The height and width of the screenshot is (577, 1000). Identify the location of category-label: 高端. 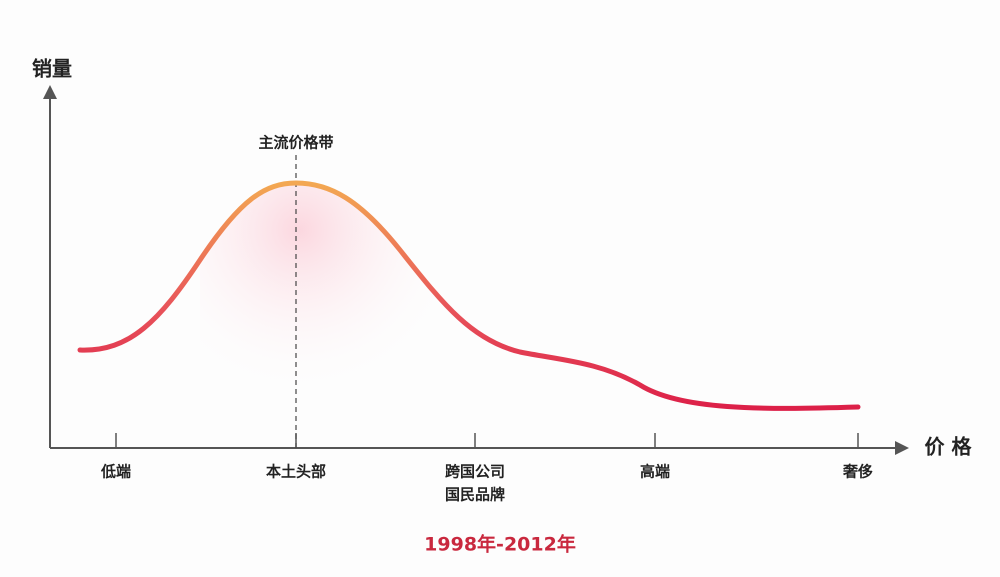
(655, 472).